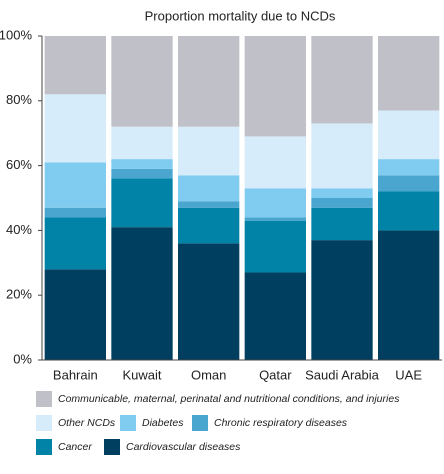  What do you see at coordinates (342, 374) in the screenshot?
I see `x-tick-label: Saudi Arabia` at bounding box center [342, 374].